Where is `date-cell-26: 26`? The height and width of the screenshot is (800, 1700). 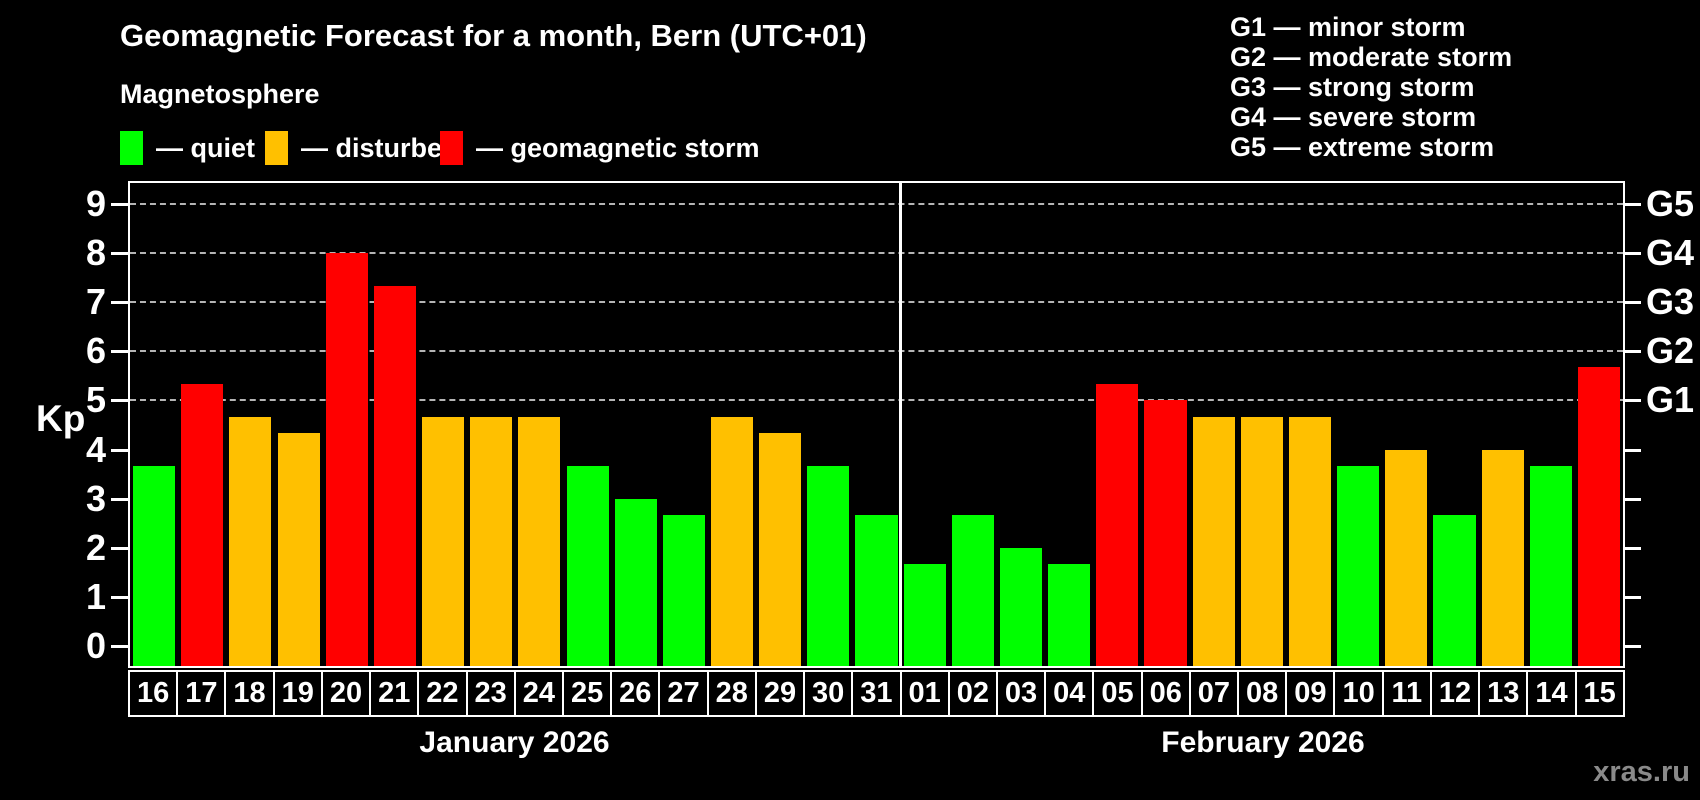 date-cell-26: 26 is located at coordinates (635, 693).